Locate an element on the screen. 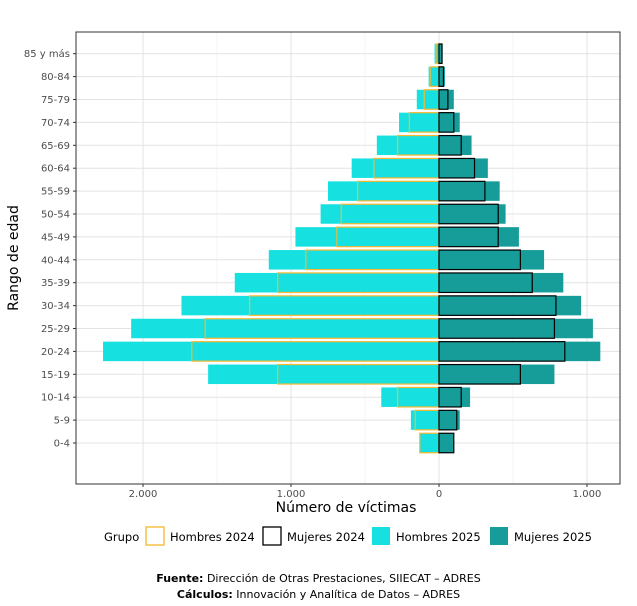 This screenshot has height=606, width=637. calculations-text: Innovación y Analítica de Datos – ADRES is located at coordinates (346, 594).